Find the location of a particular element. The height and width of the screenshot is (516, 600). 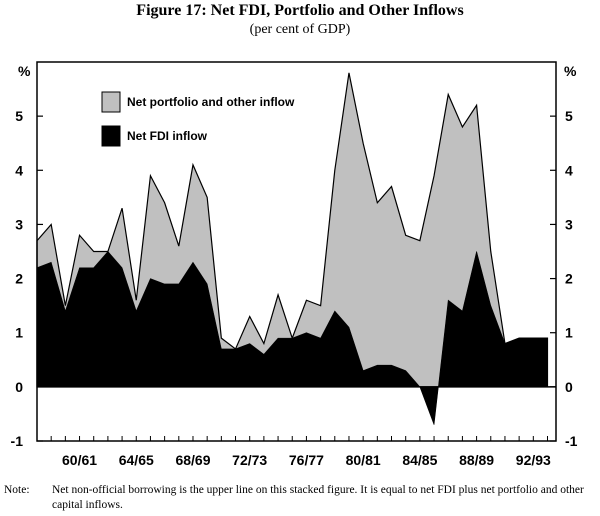

x-tick-label: 80/81 is located at coordinates (363, 460).